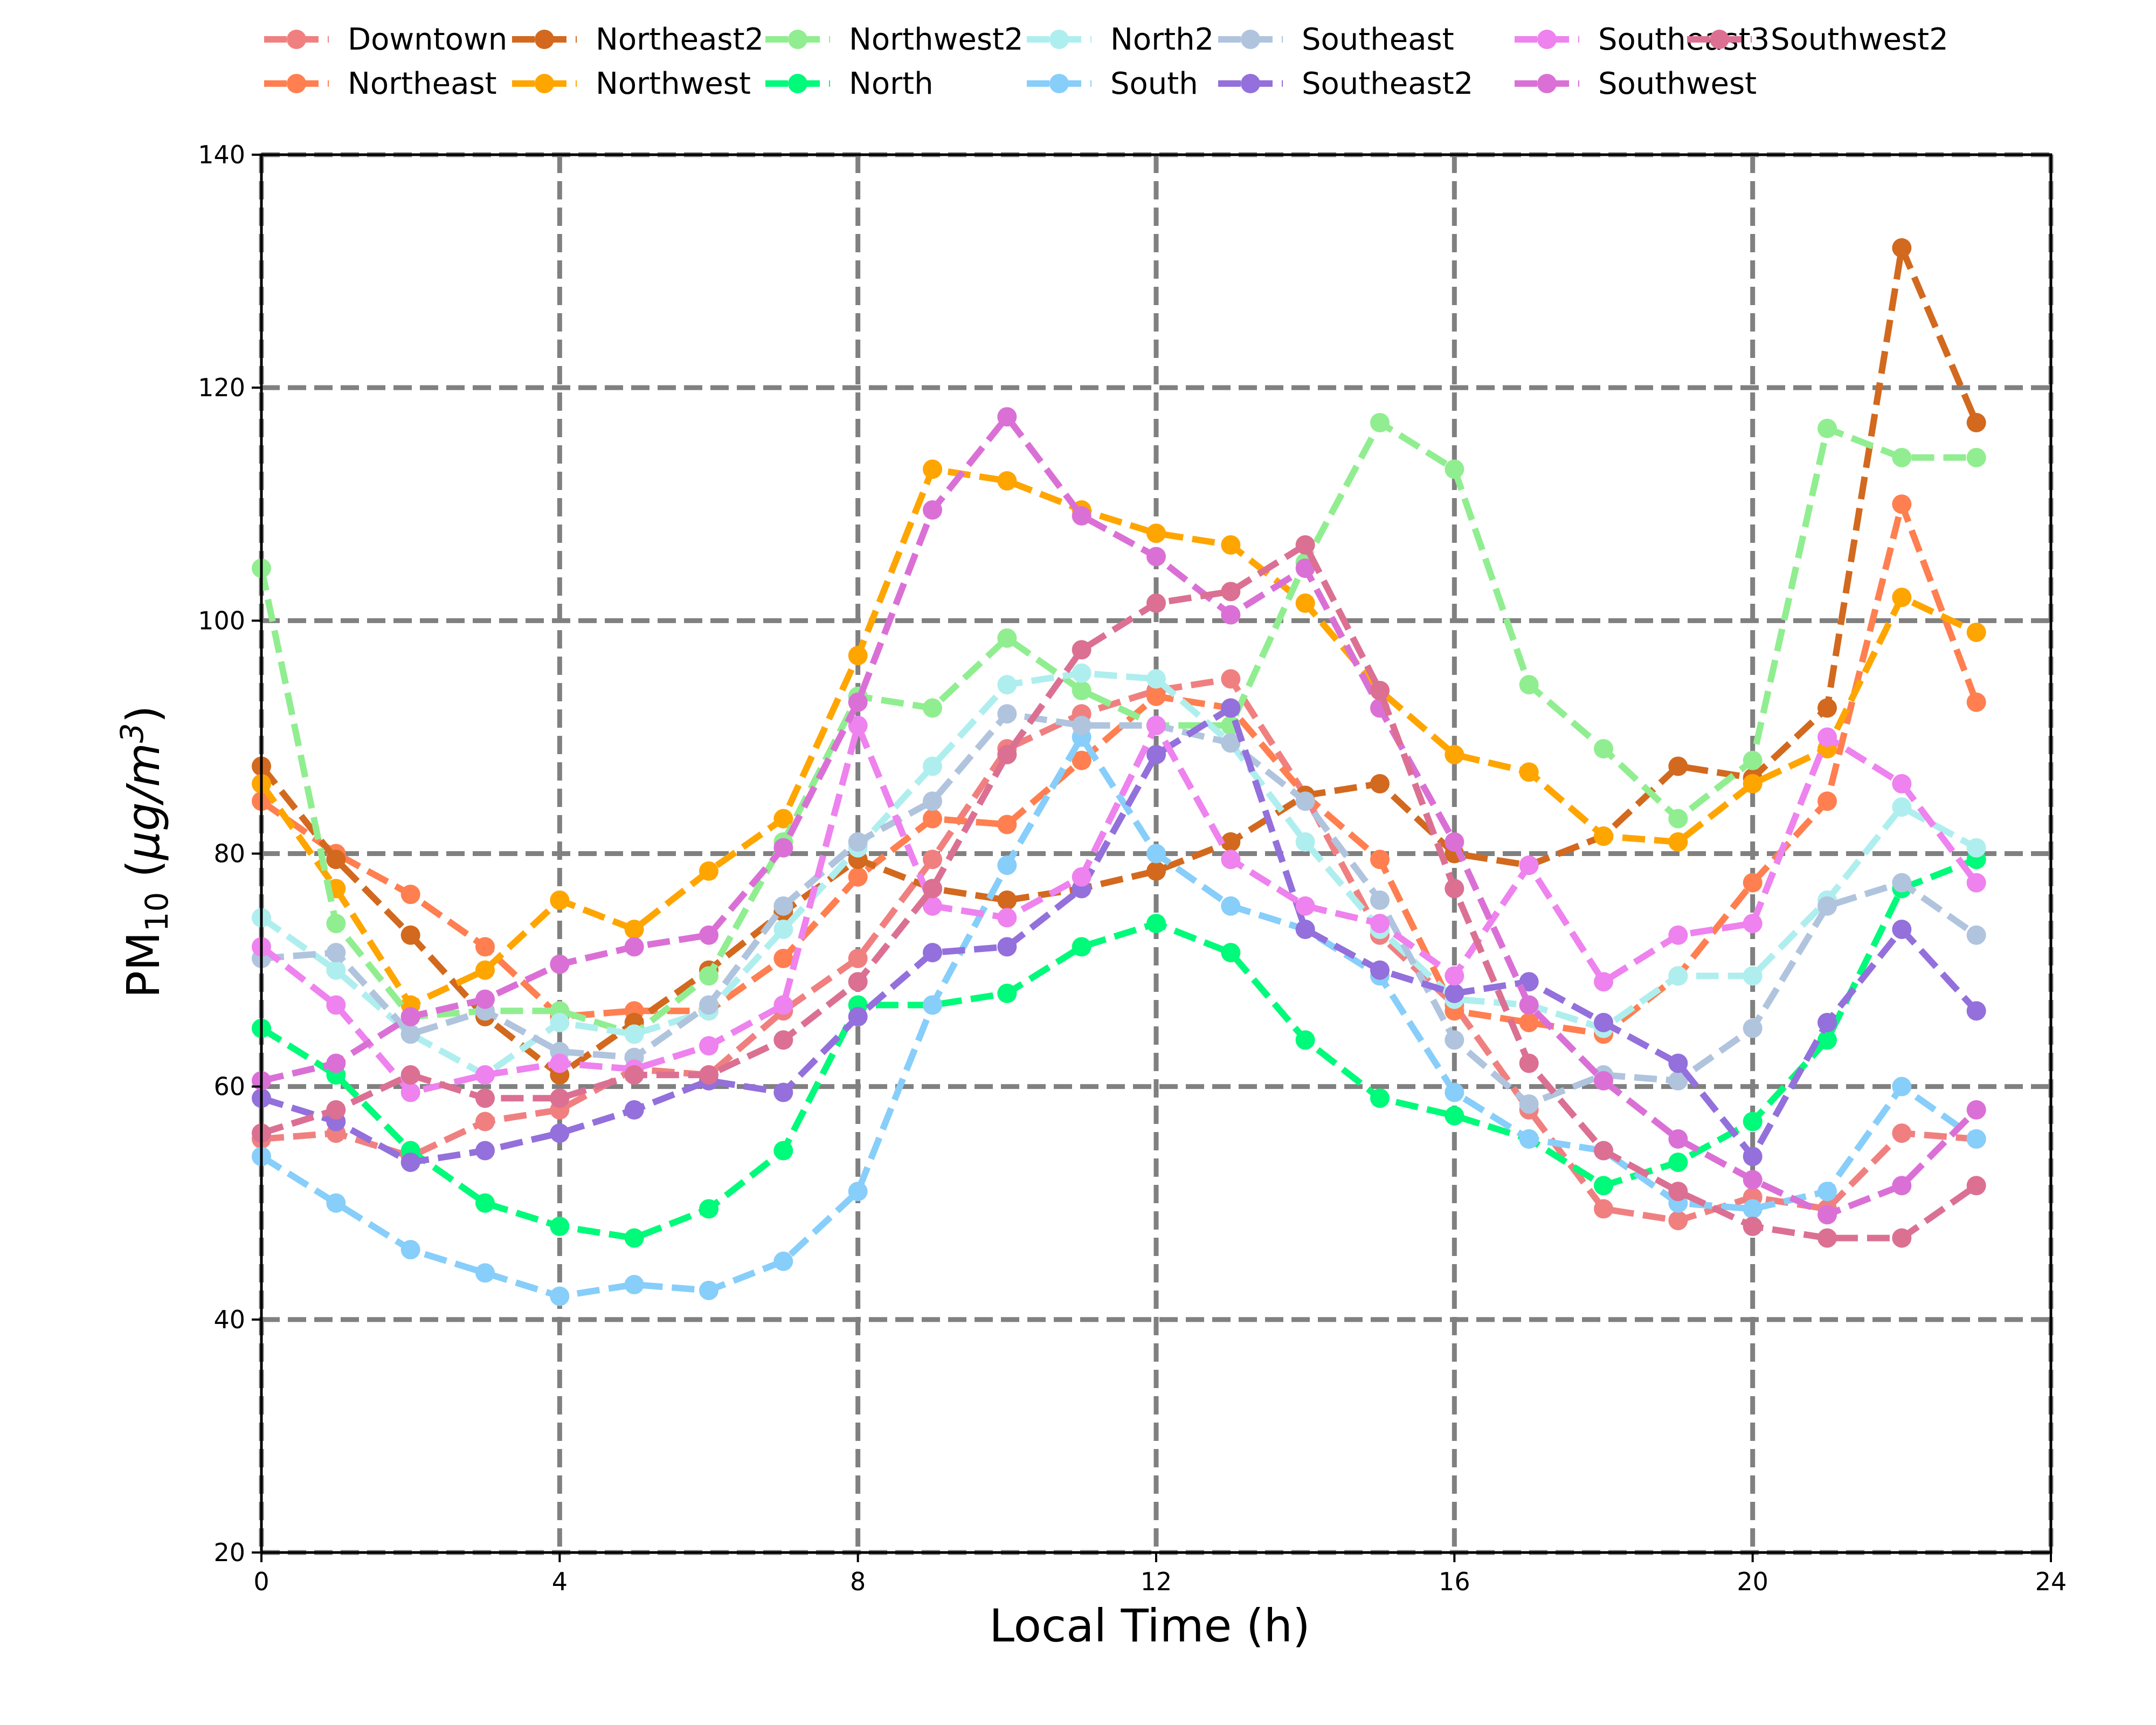 The width and height of the screenshot is (2156, 1725). What do you see at coordinates (132, 733) in the screenshot?
I see `y-axis-title-superscript: 3` at bounding box center [132, 733].